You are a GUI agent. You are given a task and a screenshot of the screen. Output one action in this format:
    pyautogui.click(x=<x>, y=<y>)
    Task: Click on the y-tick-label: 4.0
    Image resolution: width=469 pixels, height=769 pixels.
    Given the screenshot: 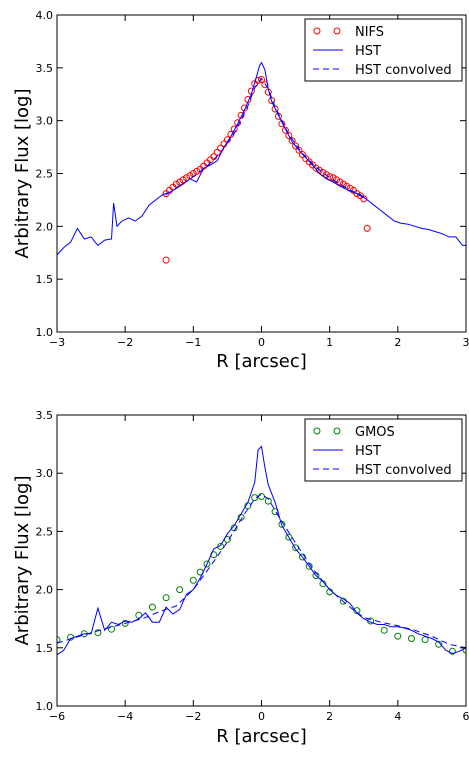 What is the action you would take?
    pyautogui.click(x=45, y=15)
    